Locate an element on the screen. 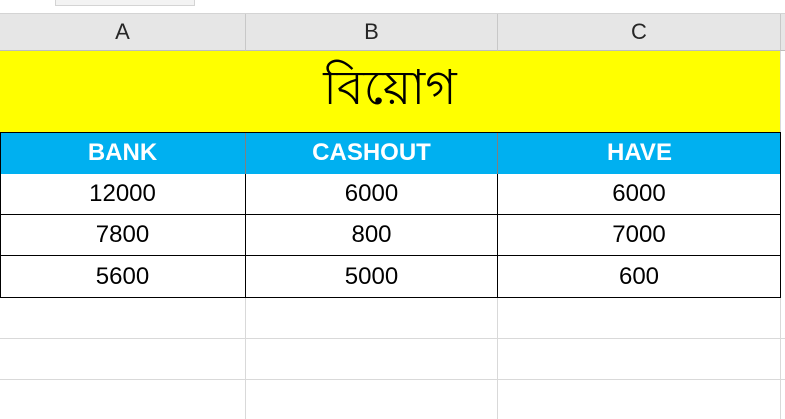 The image size is (785, 419). column-header-a: A is located at coordinates (123, 32).